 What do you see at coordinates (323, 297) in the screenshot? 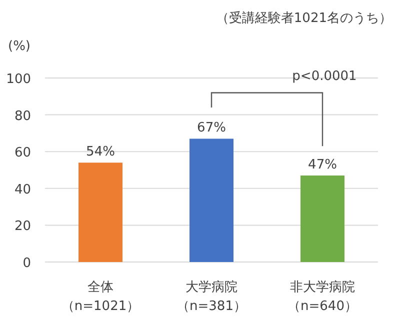
I see `x-tick-label: 非大学病院（n=640）` at bounding box center [323, 297].